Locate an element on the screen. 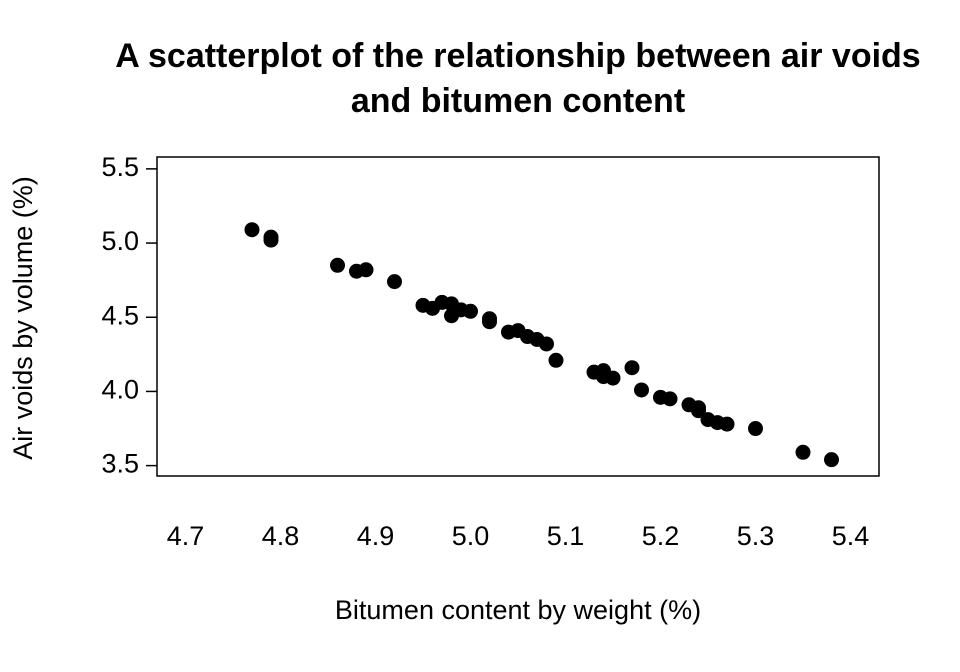 This screenshot has height=672, width=960. x-axis-label: Bitumen content by weight (%) is located at coordinates (518, 610).